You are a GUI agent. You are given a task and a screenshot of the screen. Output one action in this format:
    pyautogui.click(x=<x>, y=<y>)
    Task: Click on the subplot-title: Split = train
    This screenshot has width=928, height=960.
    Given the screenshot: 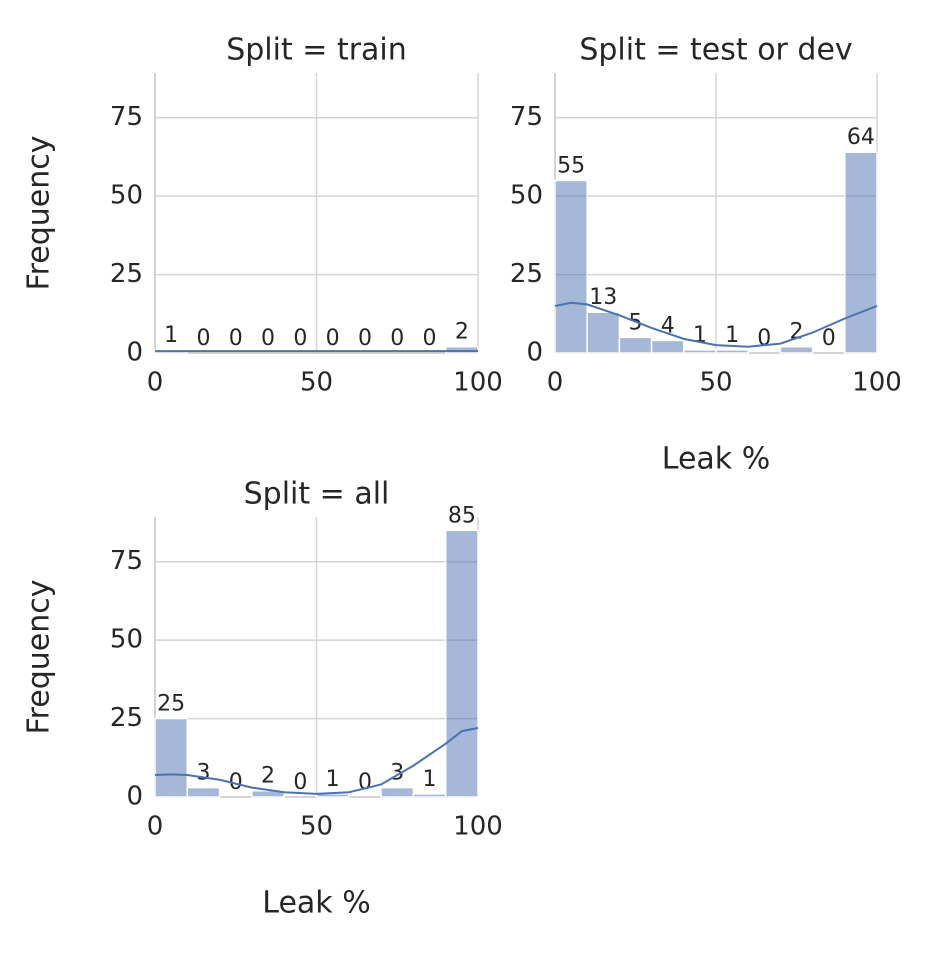 What is the action you would take?
    pyautogui.click(x=316, y=50)
    